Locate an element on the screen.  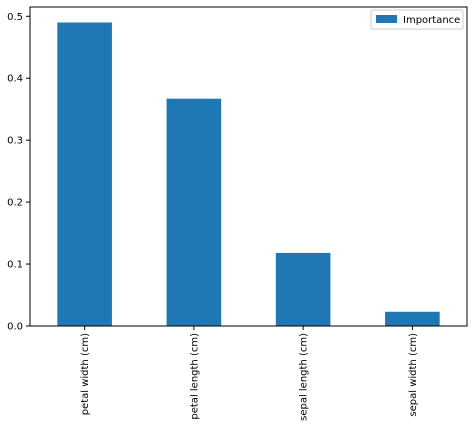
legend-swatch is located at coordinates (386, 19).